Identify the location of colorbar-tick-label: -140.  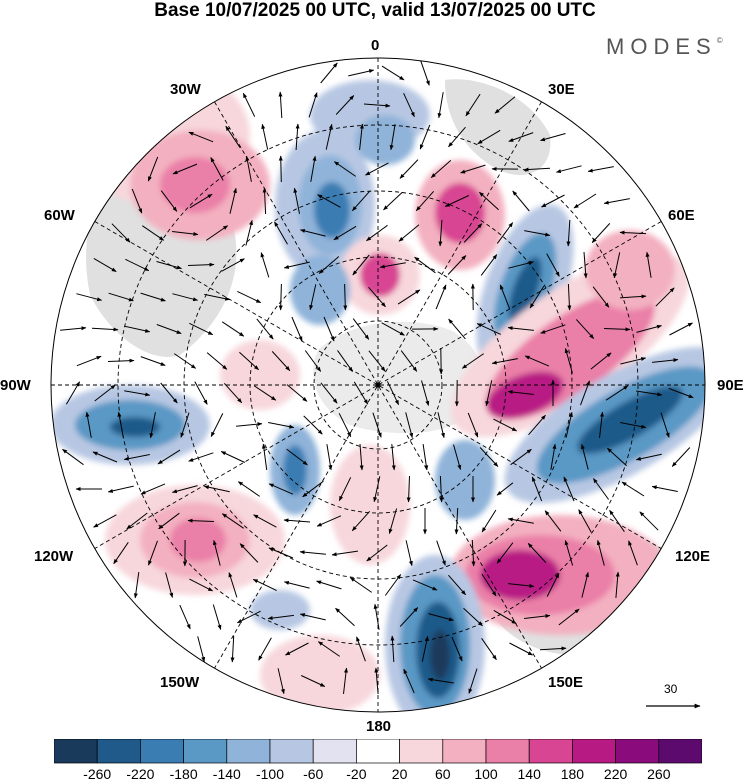
(226, 774).